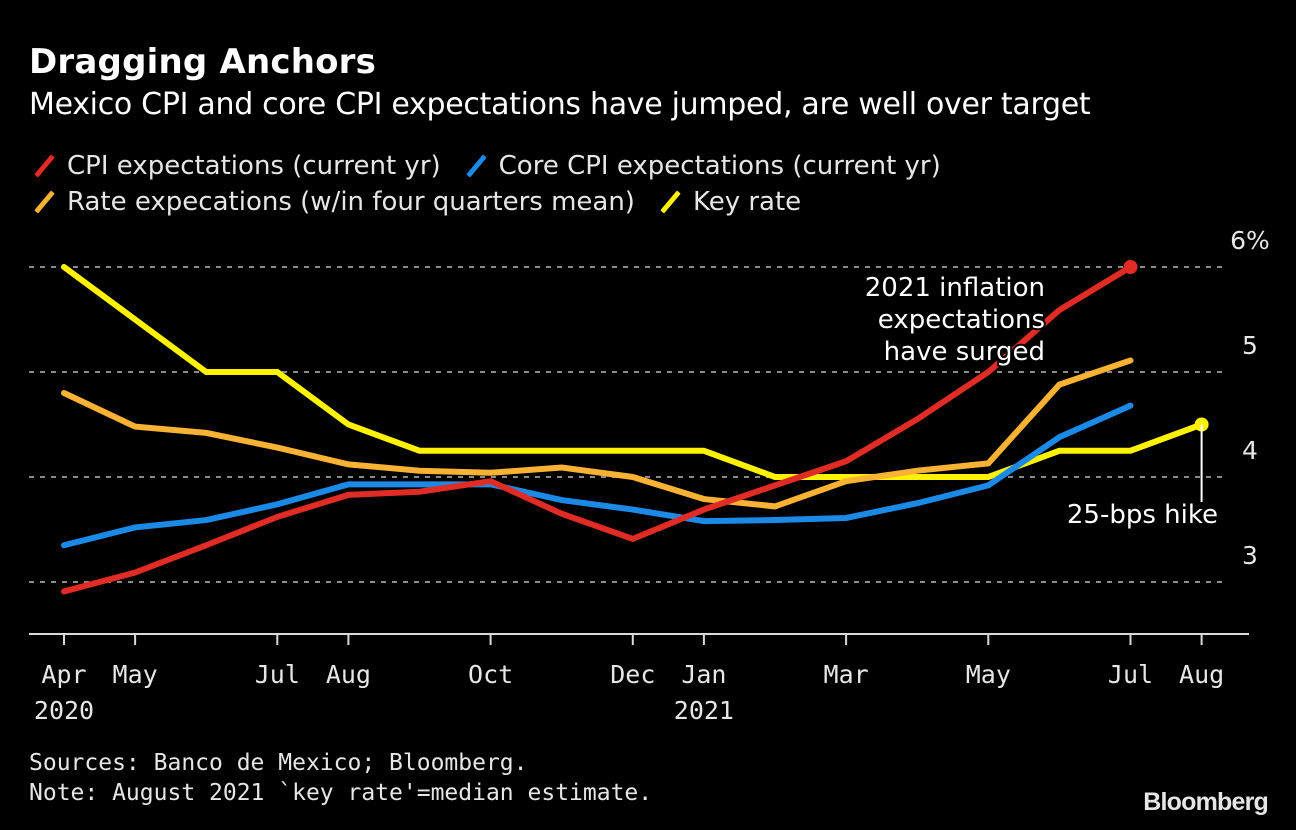 This screenshot has height=830, width=1296. What do you see at coordinates (490, 674) in the screenshot?
I see `x-tick-label: Oct` at bounding box center [490, 674].